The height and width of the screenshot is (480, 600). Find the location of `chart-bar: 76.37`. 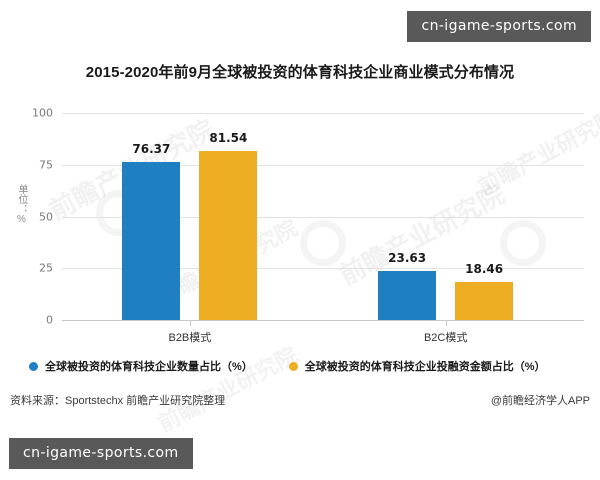

chart-bar: 76.37 is located at coordinates (151, 231).